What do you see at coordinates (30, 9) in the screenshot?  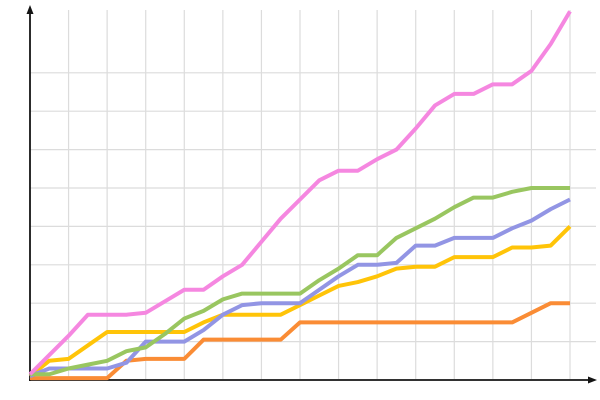 I see `y-axis-arrowhead` at bounding box center [30, 9].